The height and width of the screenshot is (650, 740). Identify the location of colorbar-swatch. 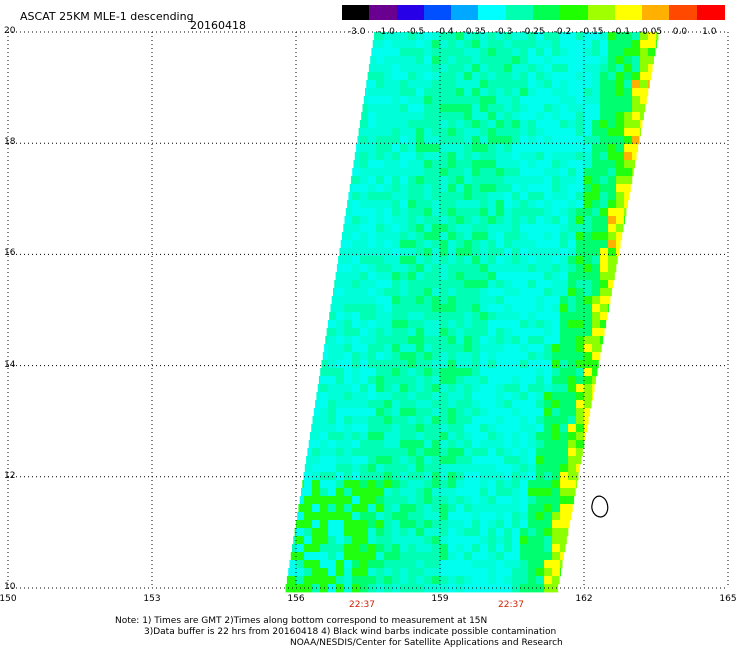
(356, 12).